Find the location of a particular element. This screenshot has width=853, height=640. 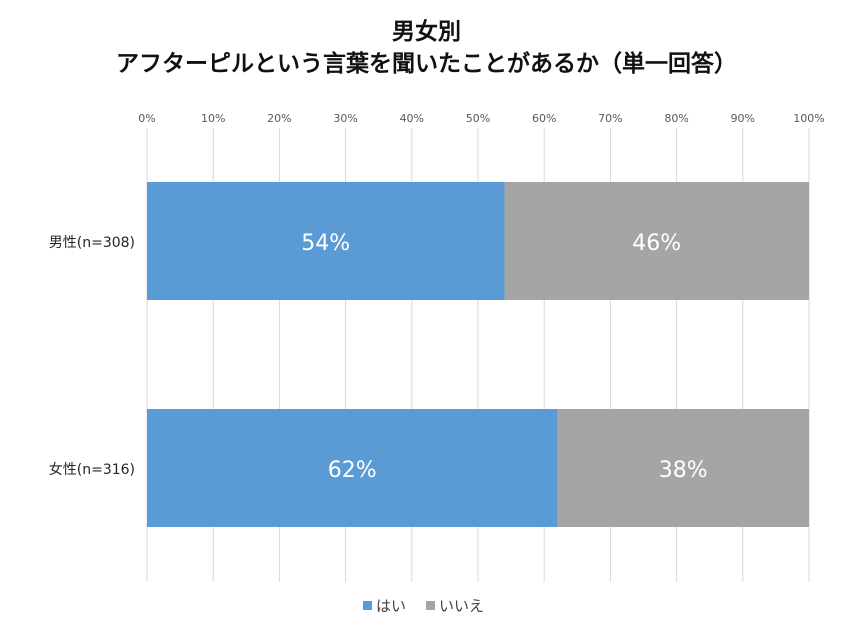

chart-title-line1: 男女別 is located at coordinates (426, 32).